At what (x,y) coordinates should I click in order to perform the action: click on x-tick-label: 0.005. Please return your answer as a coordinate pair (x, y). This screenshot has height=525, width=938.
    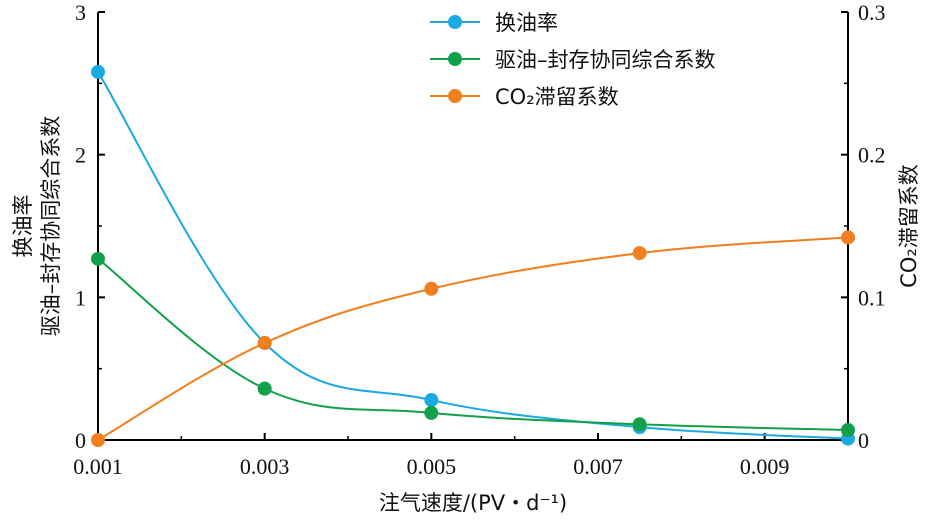
    Looking at the image, I should click on (432, 466).